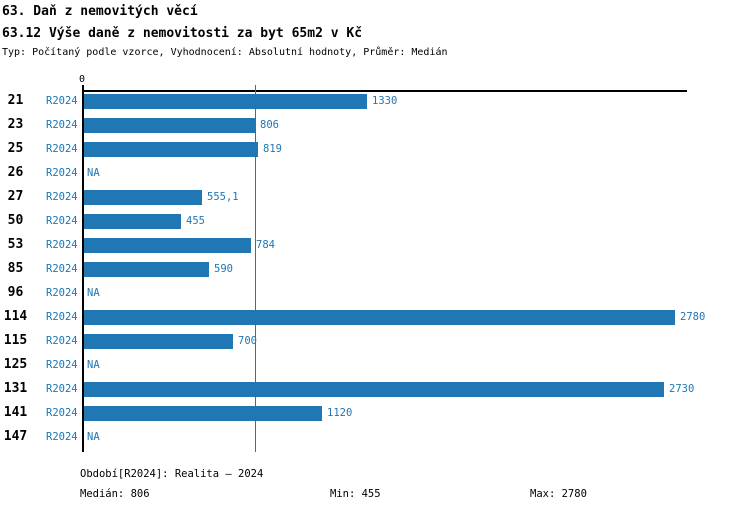 The image size is (750, 512). What do you see at coordinates (15, 196) in the screenshot?
I see `row-category-label: 27` at bounding box center [15, 196].